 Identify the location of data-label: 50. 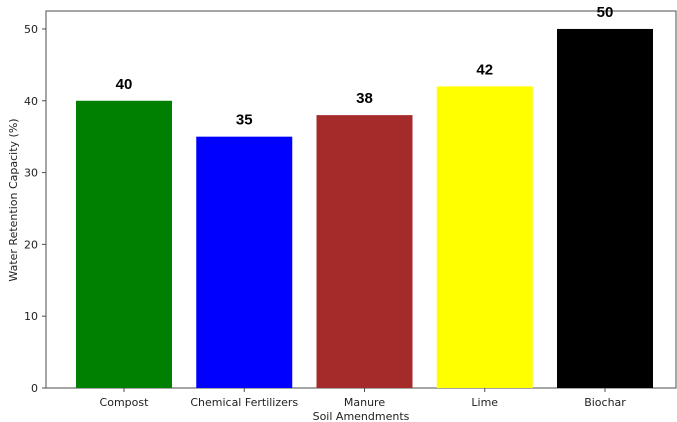
(605, 12).